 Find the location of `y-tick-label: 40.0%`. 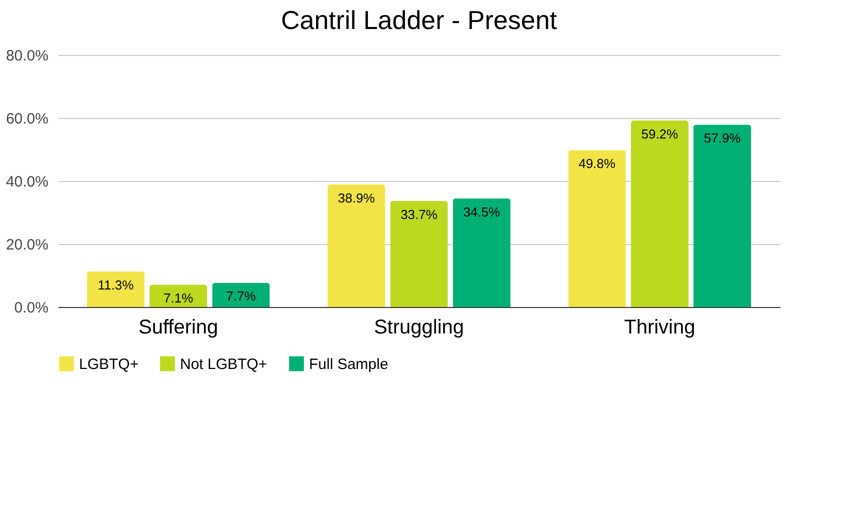

y-tick-label: 40.0% is located at coordinates (27, 182).